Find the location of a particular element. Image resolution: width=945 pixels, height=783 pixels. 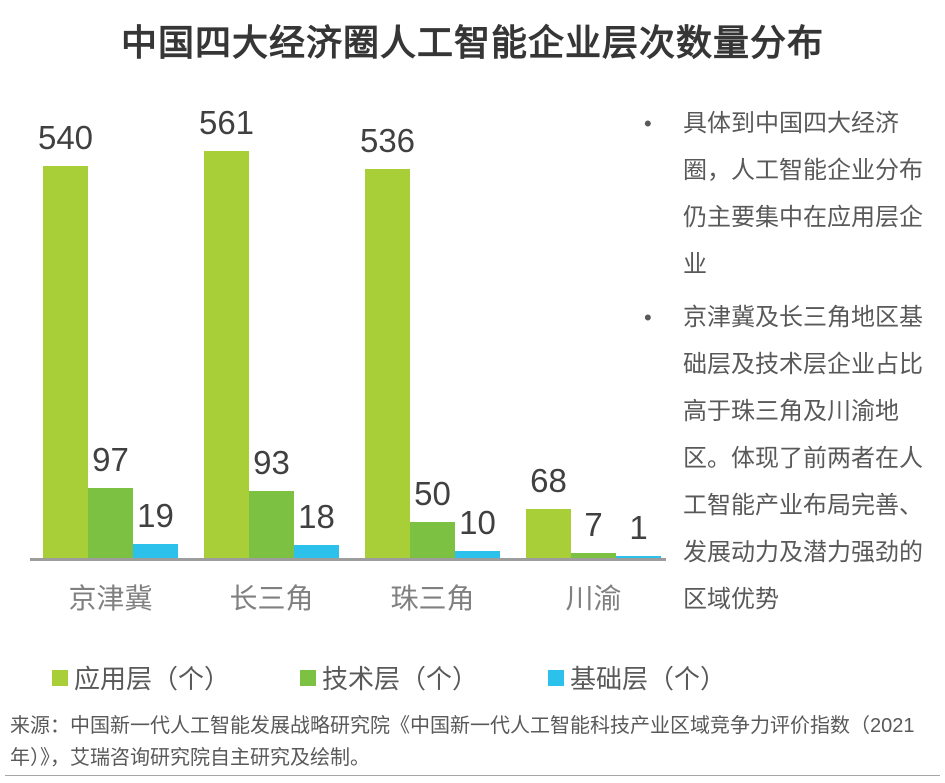

bar-value-label: 18 is located at coordinates (316, 516).